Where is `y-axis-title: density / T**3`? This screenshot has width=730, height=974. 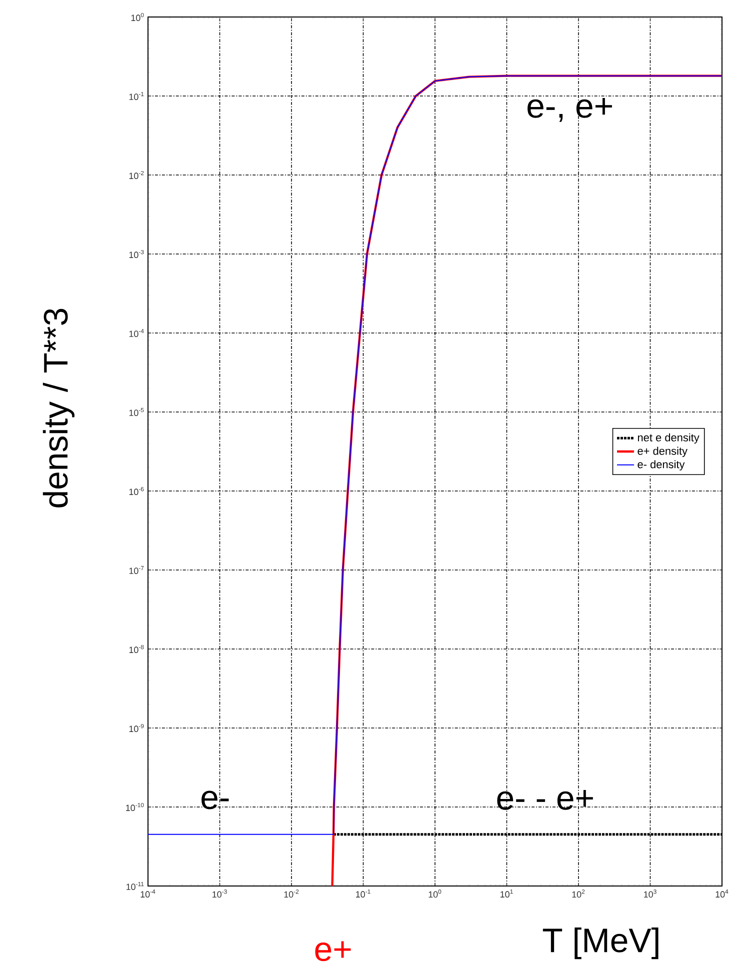
y-axis-title: density / T**3 is located at coordinates (58, 408).